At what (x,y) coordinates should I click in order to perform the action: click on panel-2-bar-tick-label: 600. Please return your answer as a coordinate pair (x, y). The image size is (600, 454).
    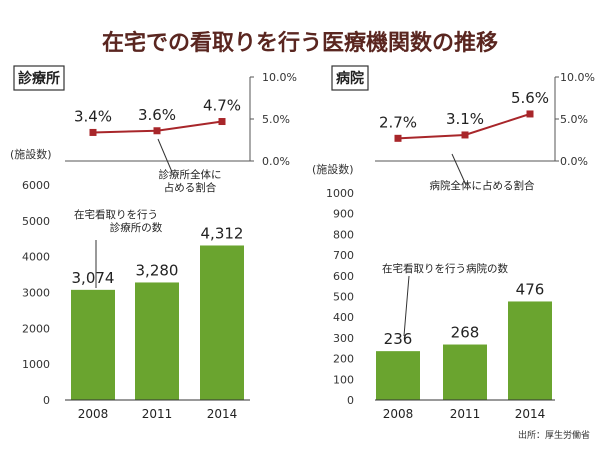
    Looking at the image, I should click on (343, 276).